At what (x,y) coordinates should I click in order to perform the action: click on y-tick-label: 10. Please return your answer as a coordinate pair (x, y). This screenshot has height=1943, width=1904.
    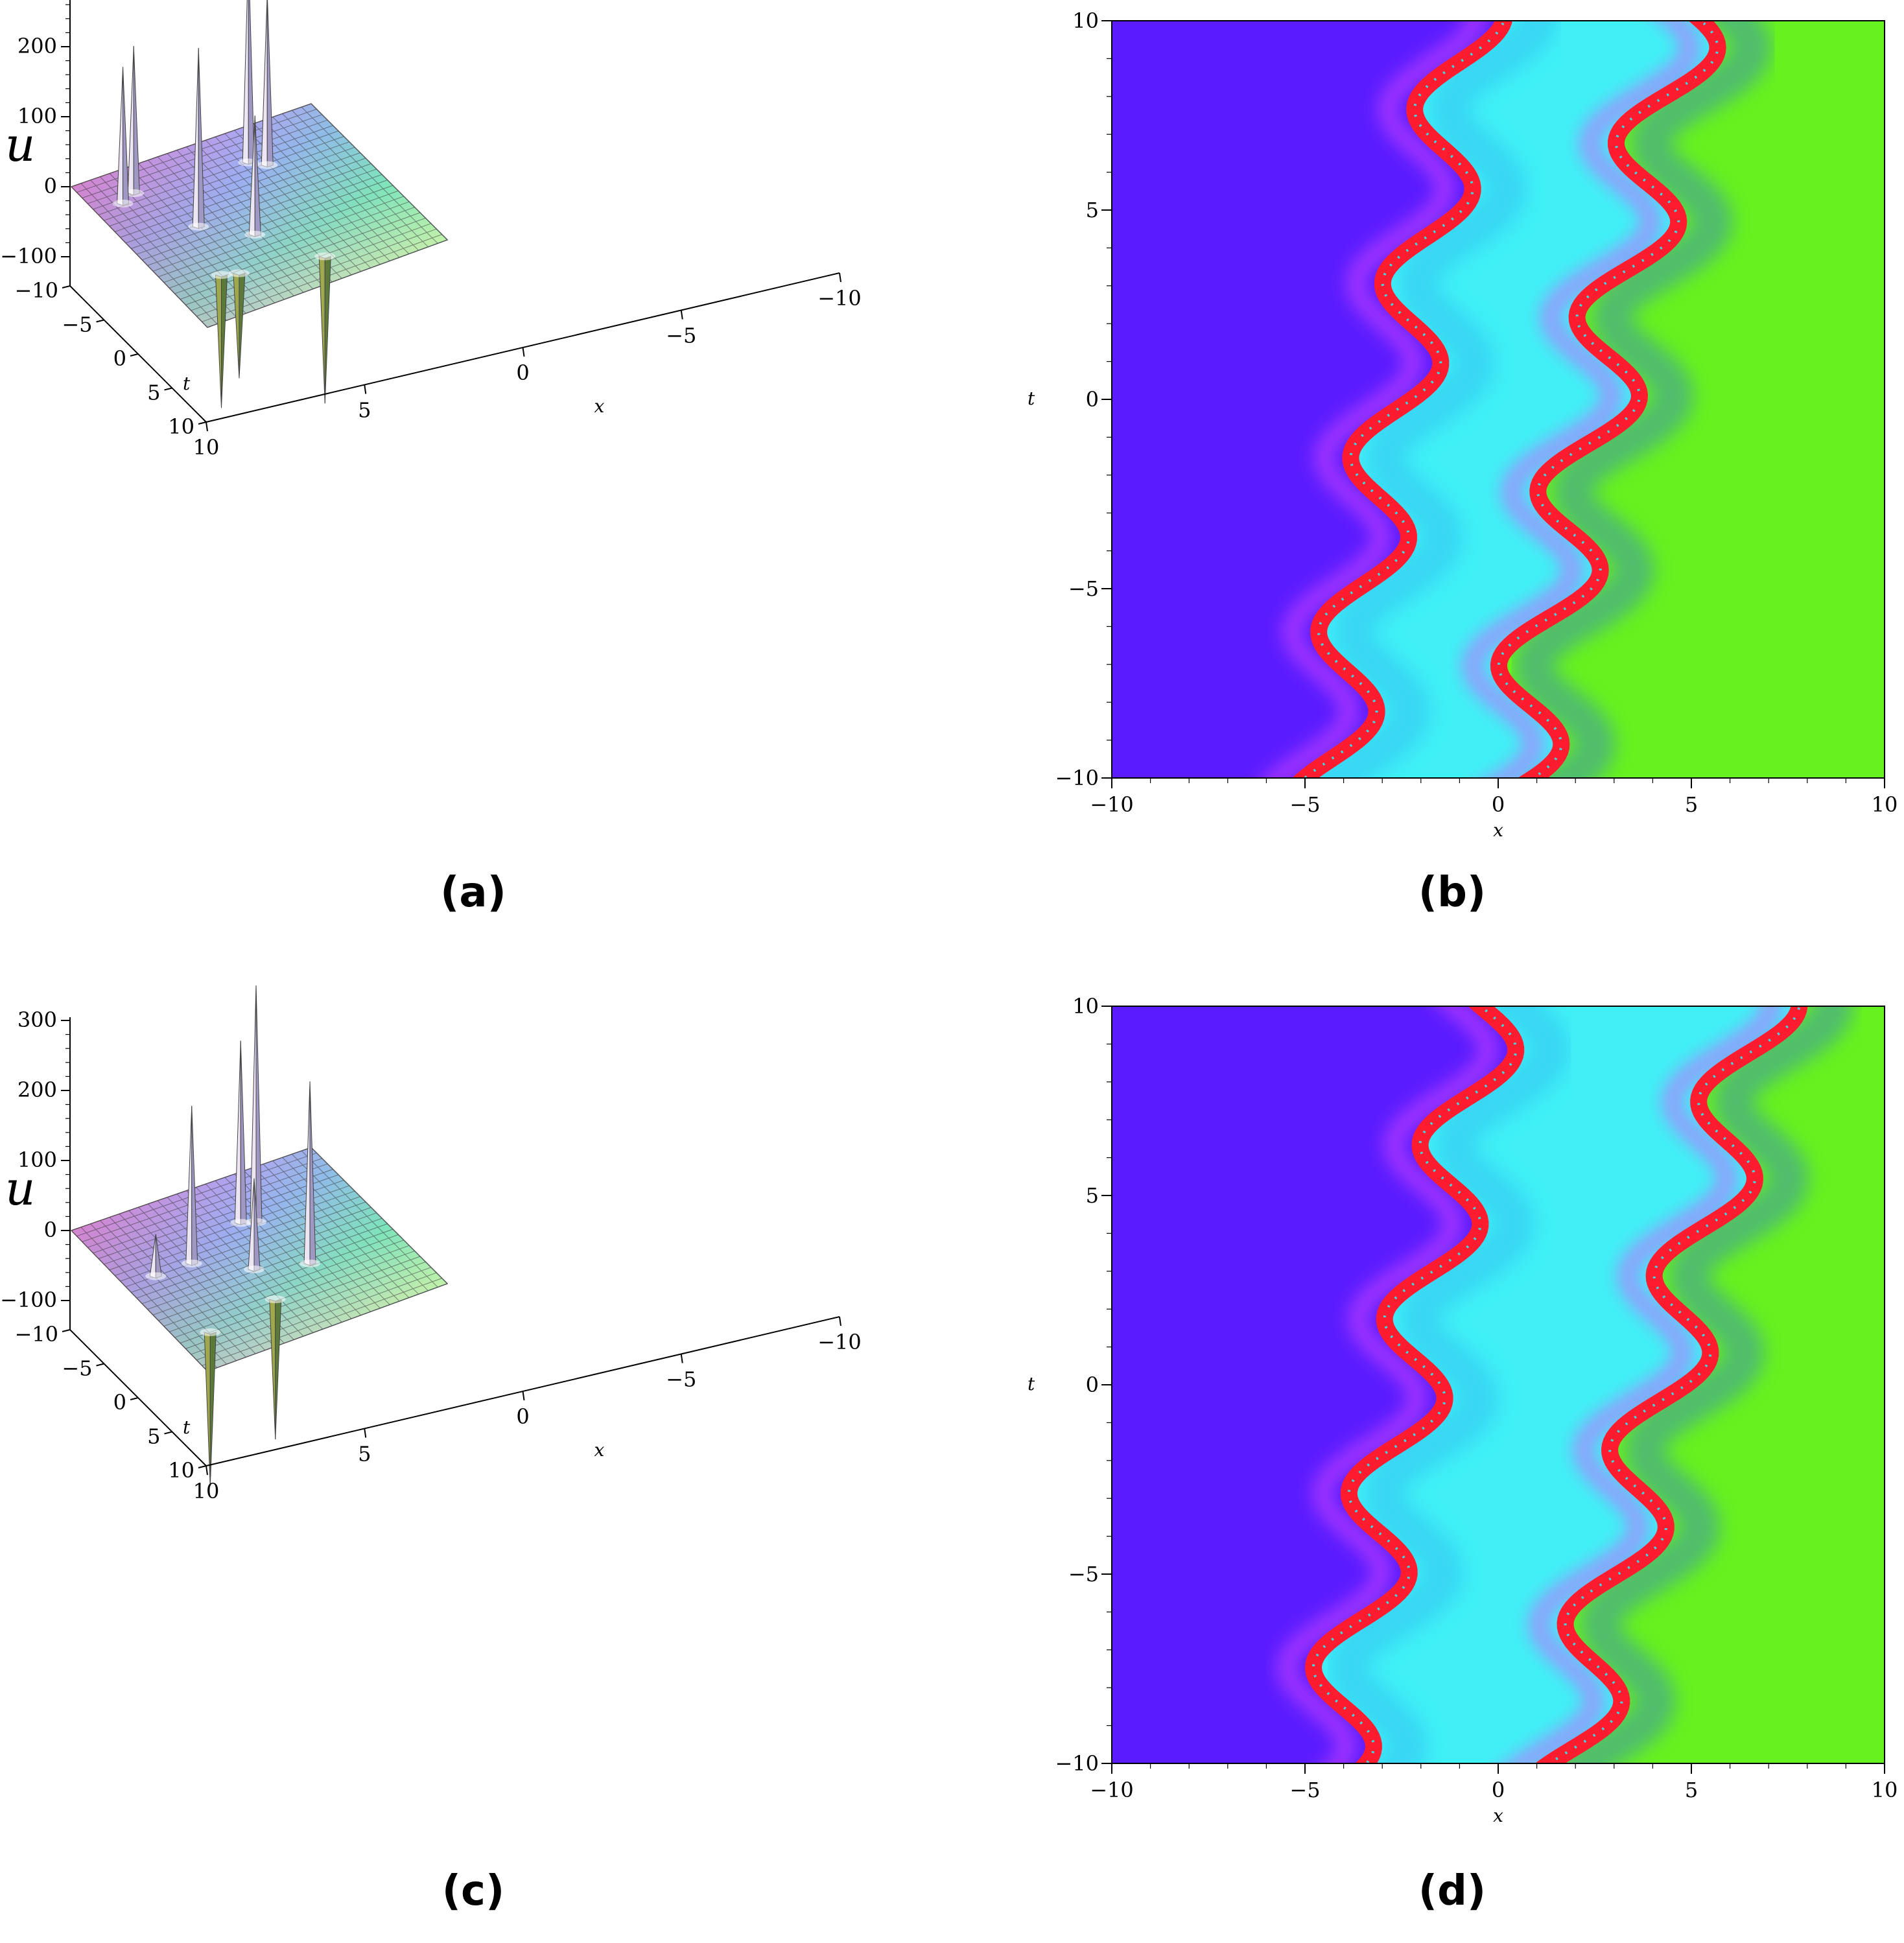
    Looking at the image, I should click on (1085, 21).